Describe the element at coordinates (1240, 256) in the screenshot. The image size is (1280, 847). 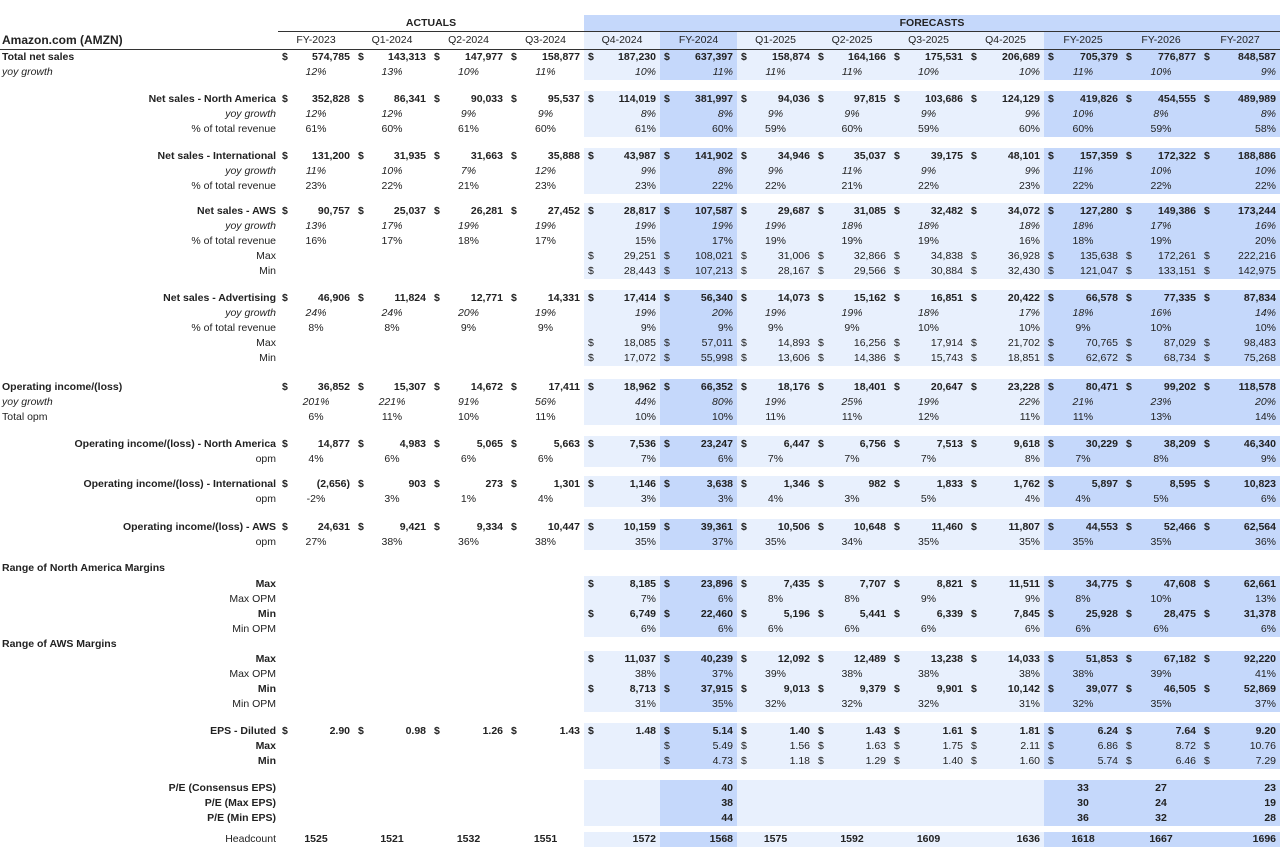
I see `table-cell: $222,216` at that location.